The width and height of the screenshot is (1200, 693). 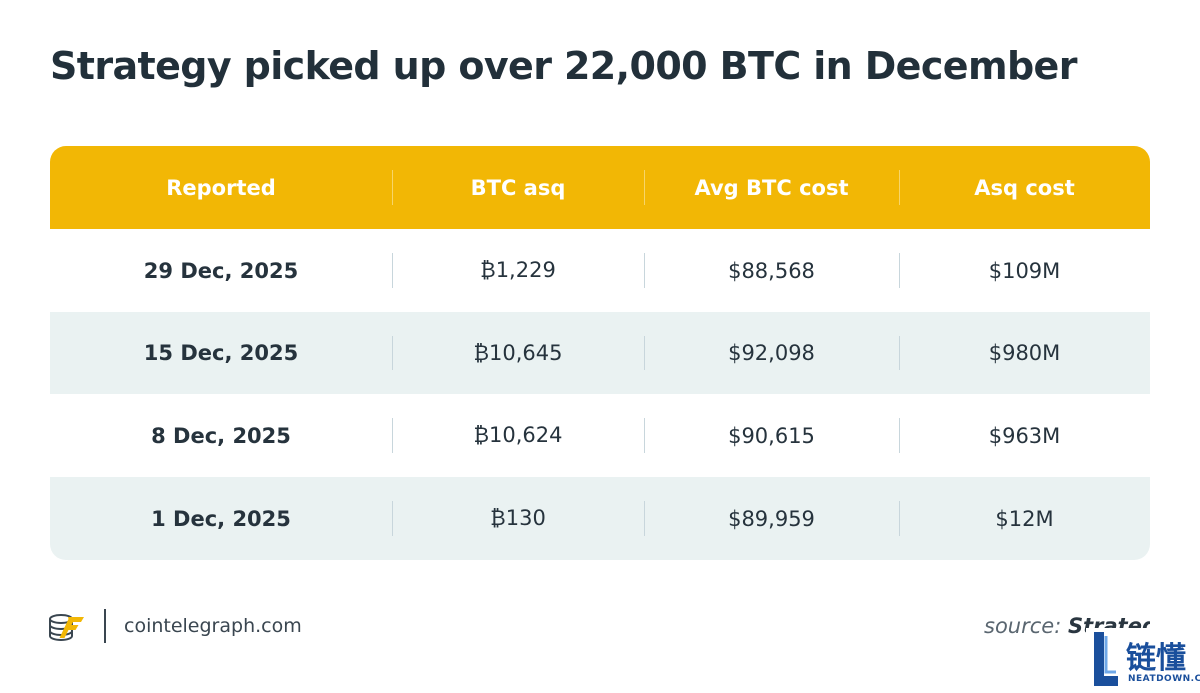 What do you see at coordinates (221, 187) in the screenshot?
I see `header-cell-reported: Reported` at bounding box center [221, 187].